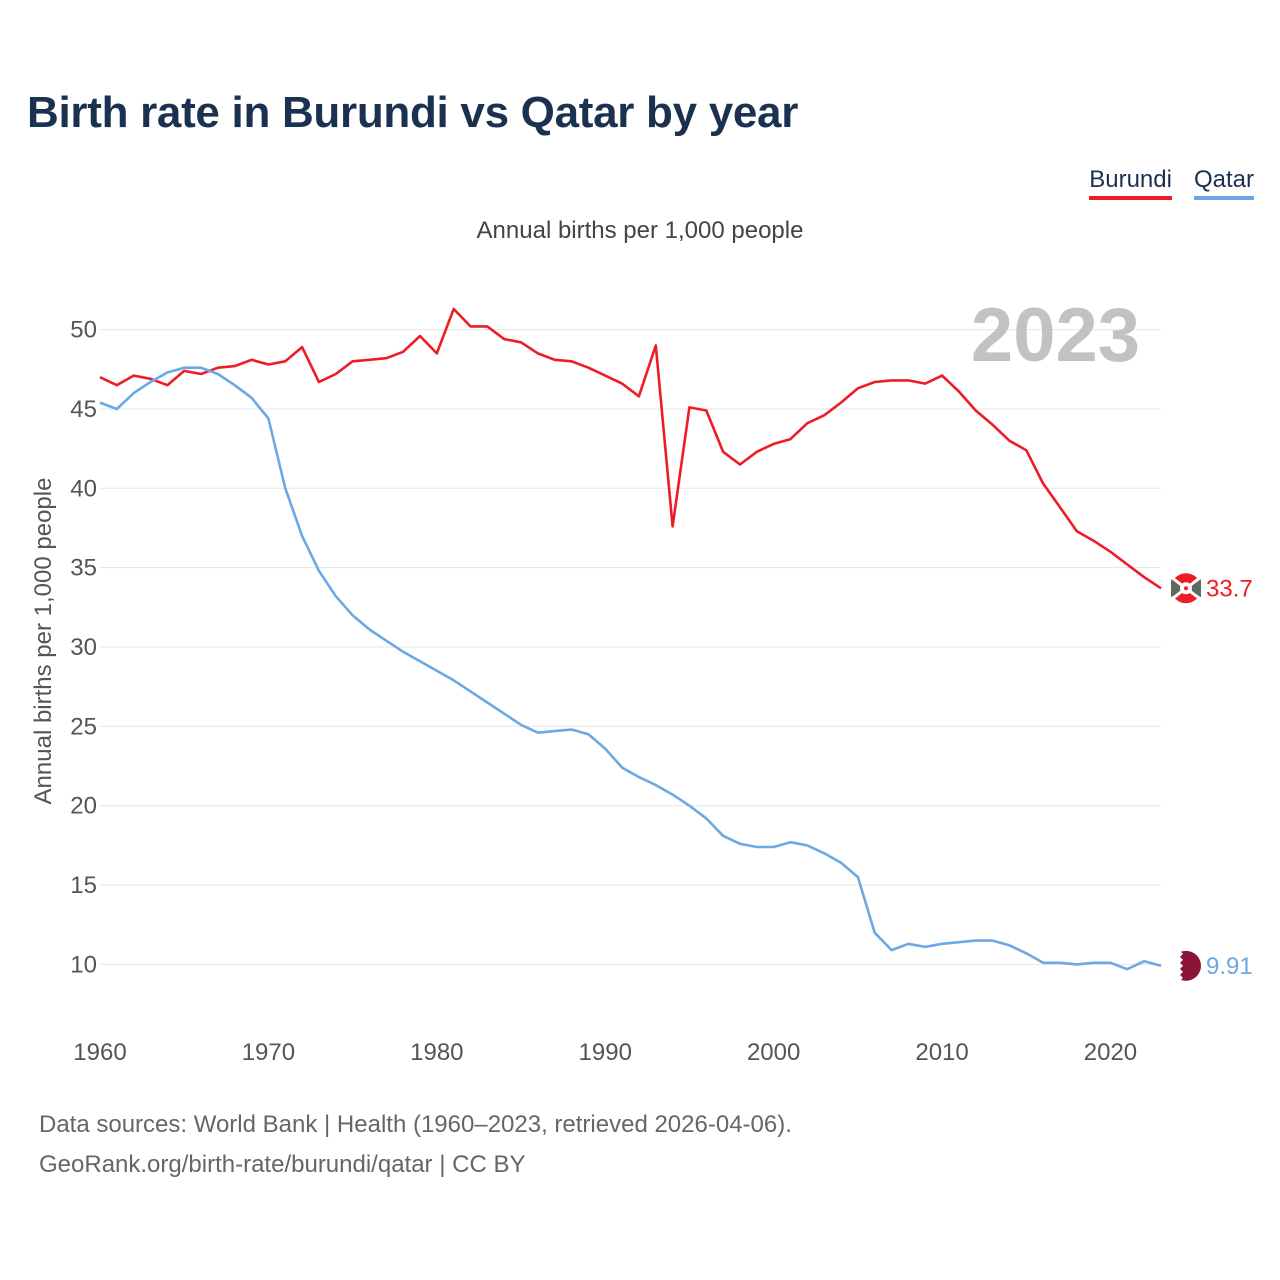 The image size is (1280, 1280). What do you see at coordinates (1186, 588) in the screenshot?
I see `burundi-flag-icon` at bounding box center [1186, 588].